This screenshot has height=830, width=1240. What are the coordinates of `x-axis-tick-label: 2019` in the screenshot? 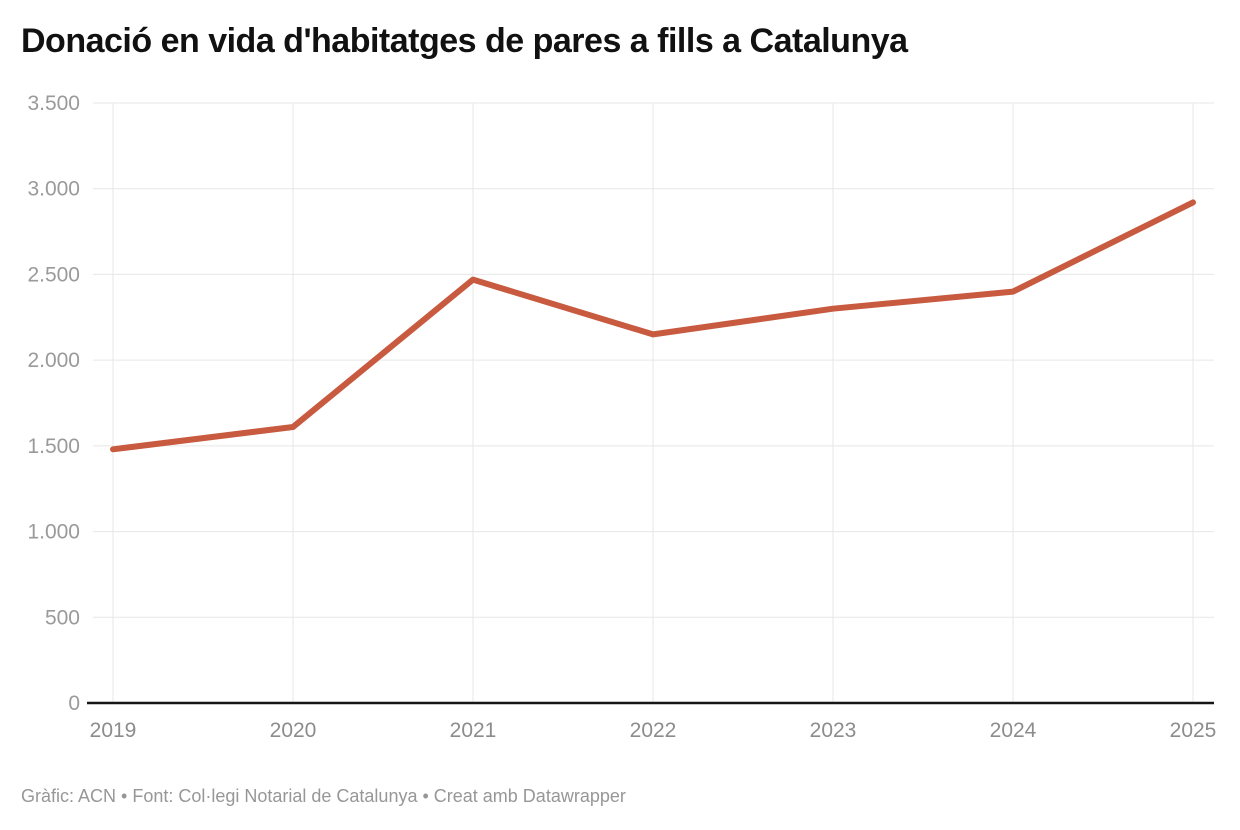 It's located at (113, 730).